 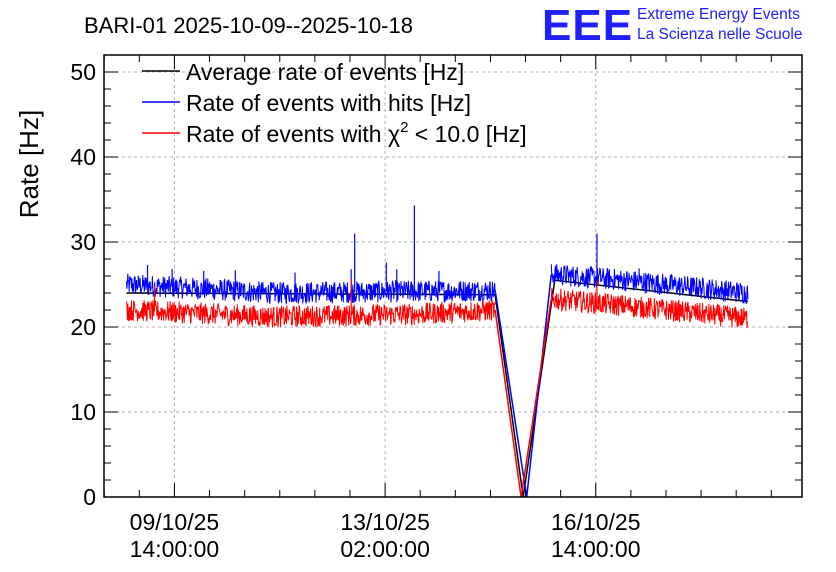 I want to click on x-tick-date-2: 16/10/25, so click(x=596, y=522).